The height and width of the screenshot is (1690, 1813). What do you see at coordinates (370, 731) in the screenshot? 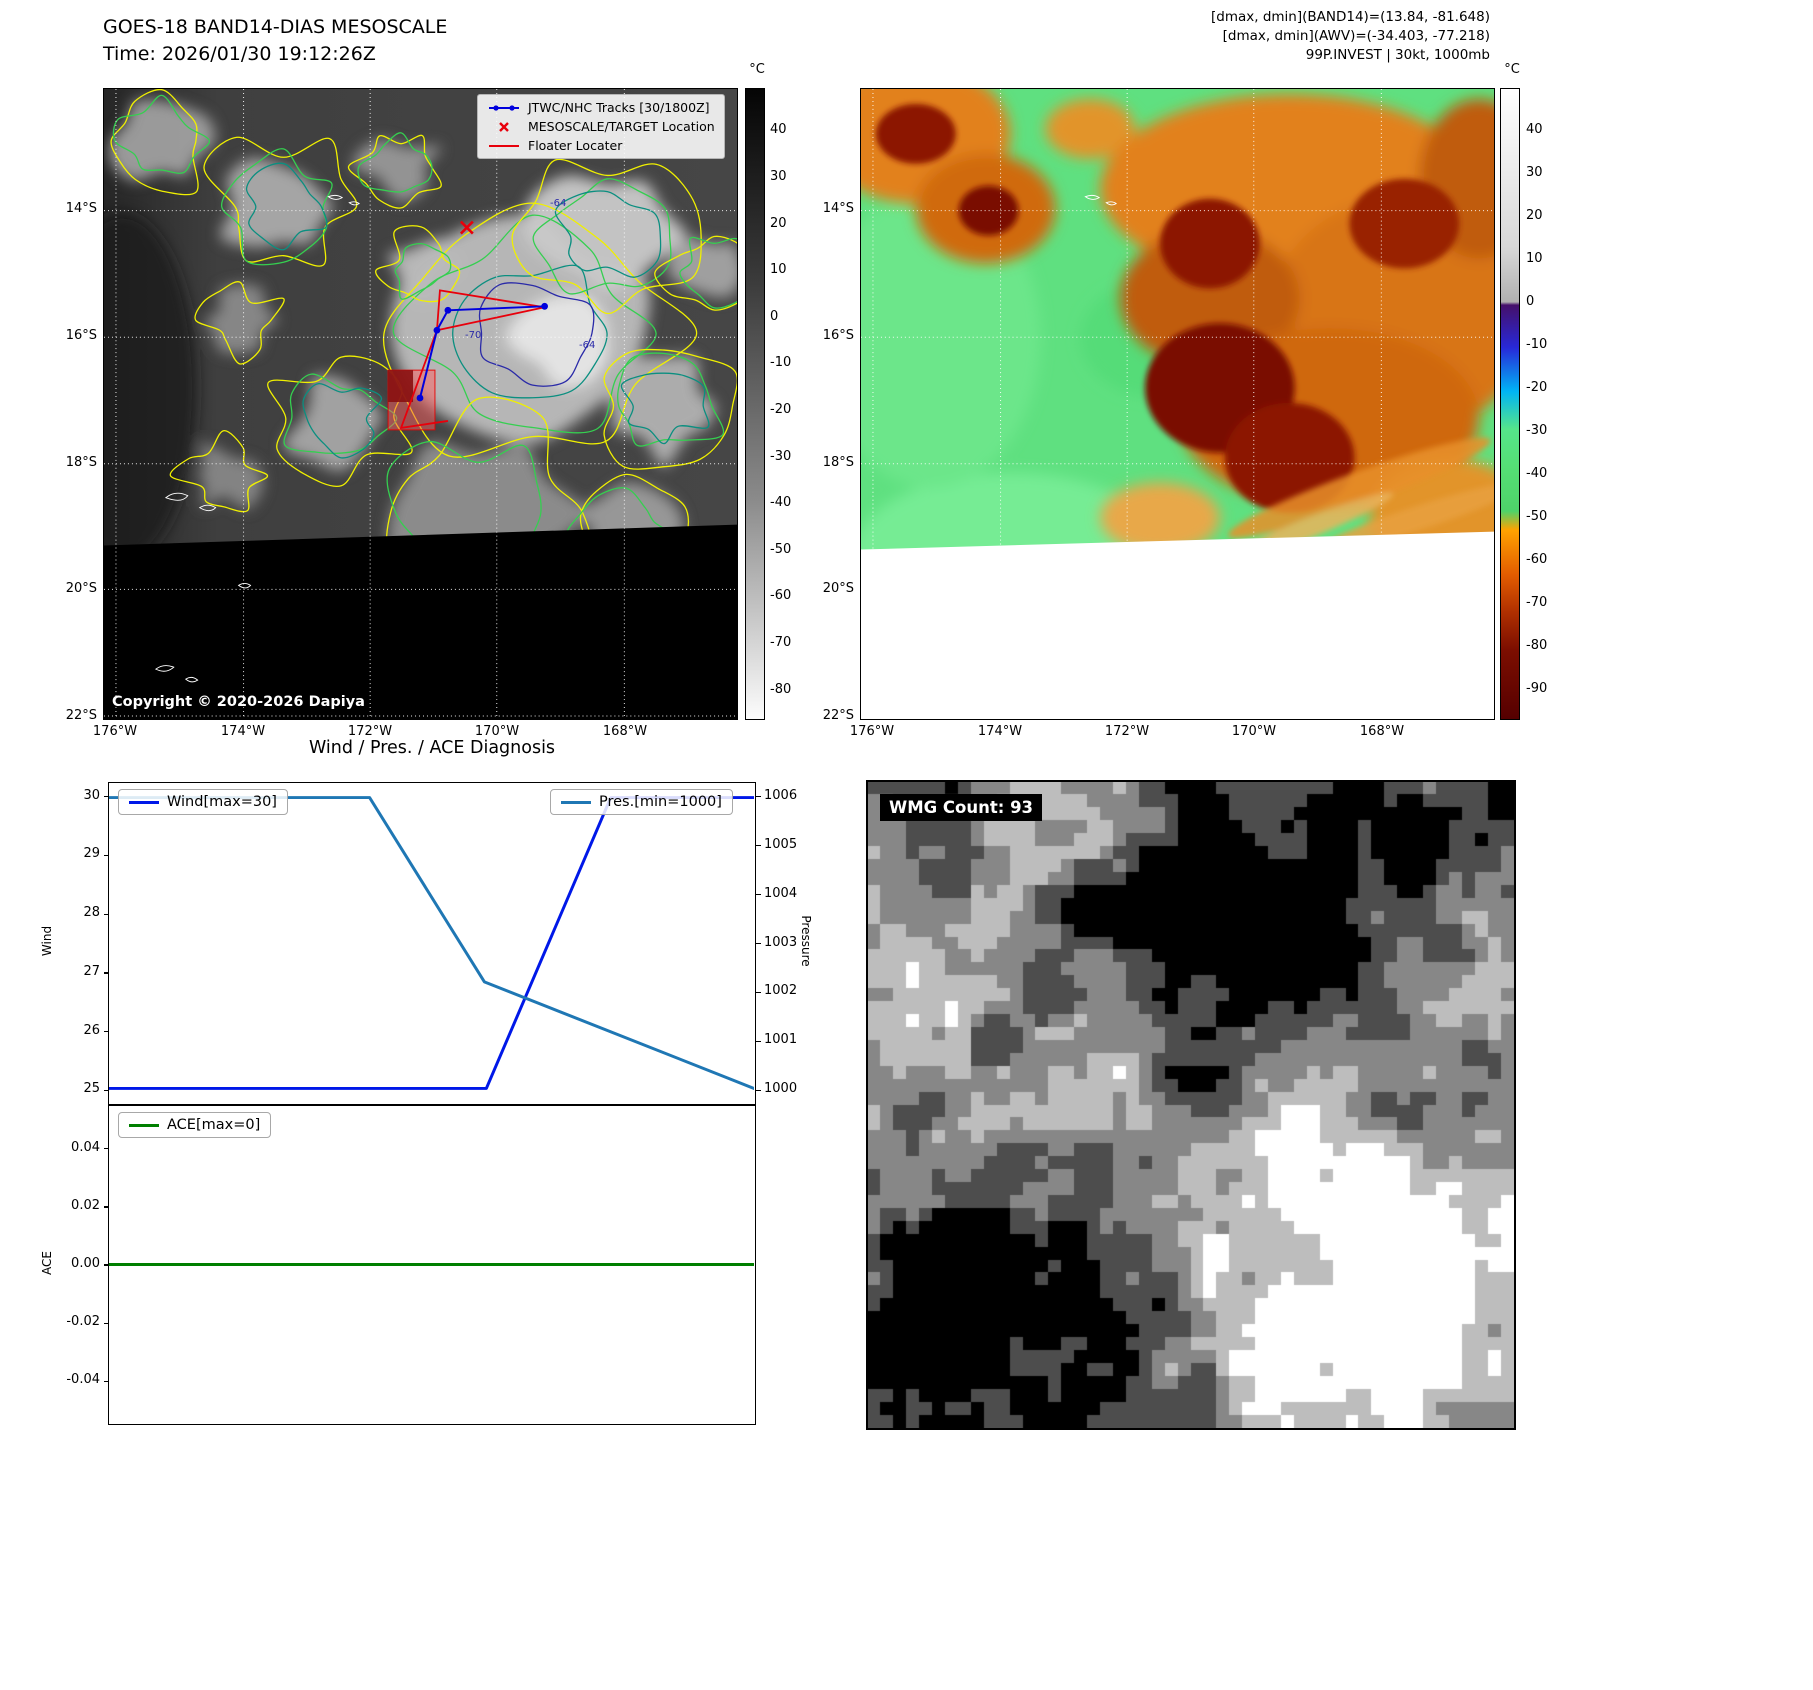
I see `map-x-tick-label: 172°W` at bounding box center [370, 731].